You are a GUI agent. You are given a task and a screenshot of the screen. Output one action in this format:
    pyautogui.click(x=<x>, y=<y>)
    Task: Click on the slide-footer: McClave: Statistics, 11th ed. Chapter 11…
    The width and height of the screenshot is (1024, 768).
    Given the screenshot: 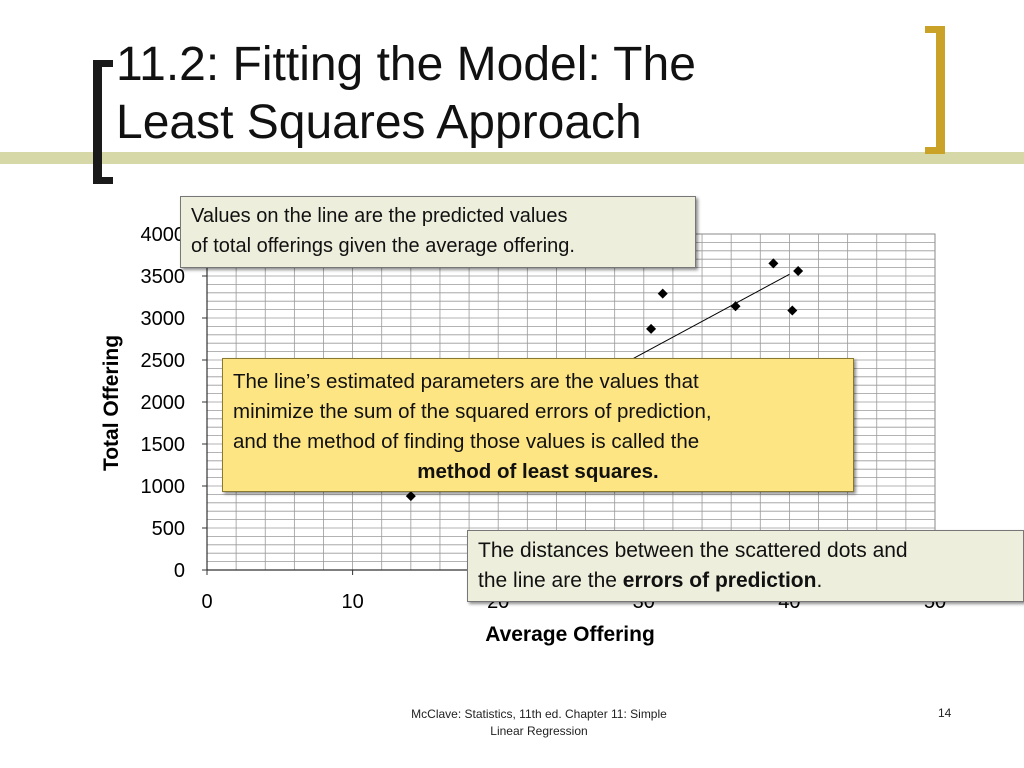 What is the action you would take?
    pyautogui.click(x=539, y=723)
    